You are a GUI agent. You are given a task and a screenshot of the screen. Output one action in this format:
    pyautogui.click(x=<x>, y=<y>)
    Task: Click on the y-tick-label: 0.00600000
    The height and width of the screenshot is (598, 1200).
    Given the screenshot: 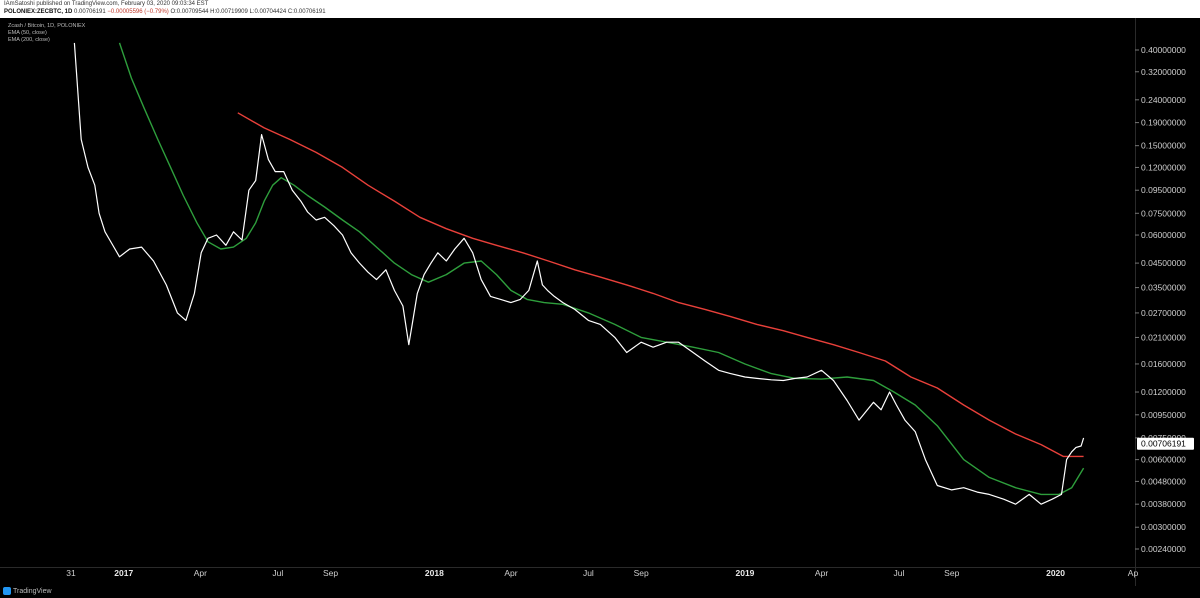 What is the action you would take?
    pyautogui.click(x=1163, y=460)
    